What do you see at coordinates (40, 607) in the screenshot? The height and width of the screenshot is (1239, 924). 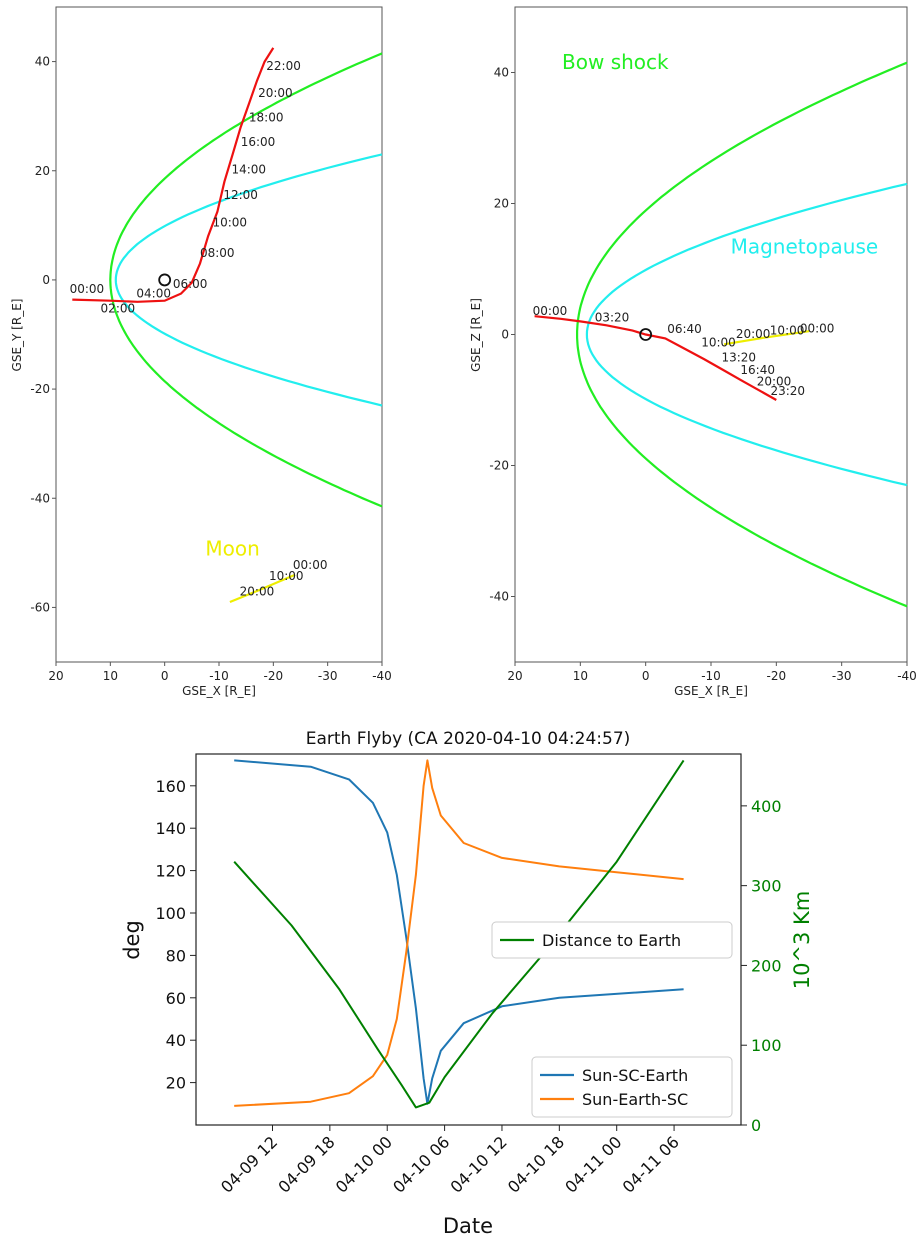 I see `y-tick-label: -60` at bounding box center [40, 607].